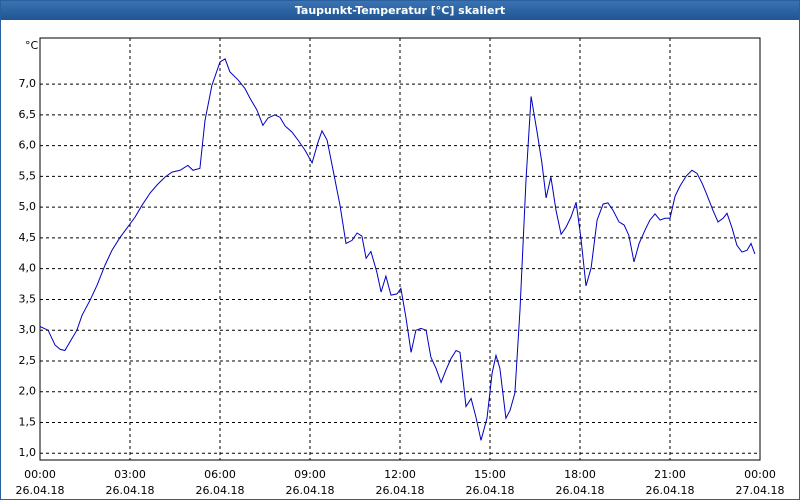 This screenshot has width=800, height=500. Describe the element at coordinates (28, 360) in the screenshot. I see `y-tick-label: 2,5` at that location.